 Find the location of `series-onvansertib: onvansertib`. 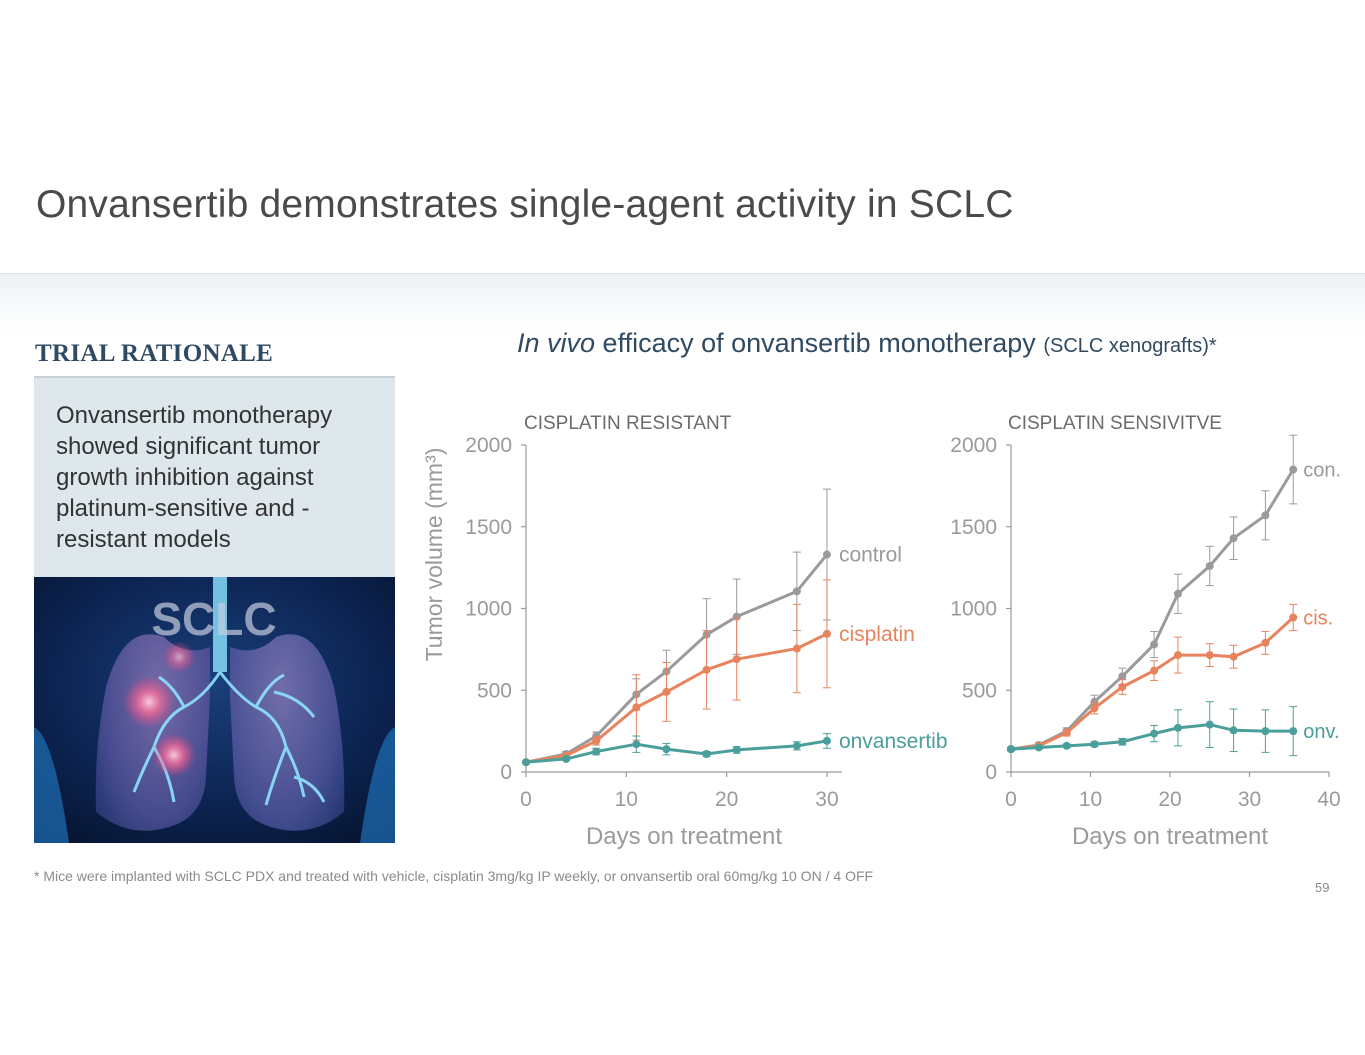

series-onvansertib: onvansertib is located at coordinates (735, 748).